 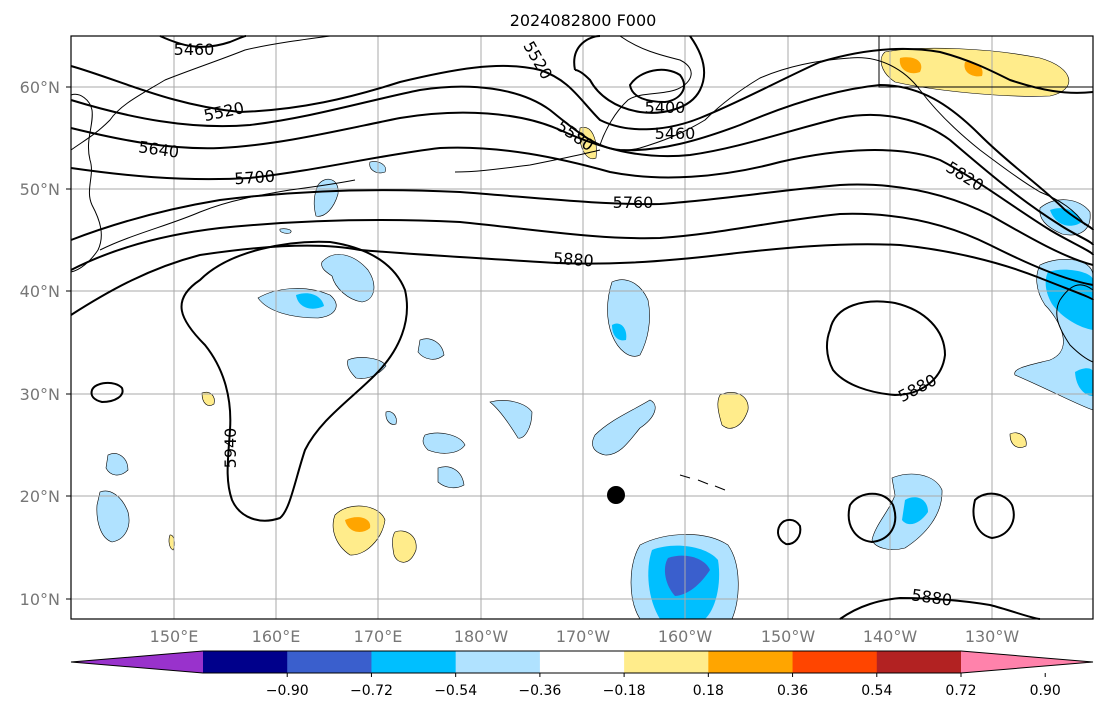 I want to click on lon-label: 180°W, so click(x=481, y=636).